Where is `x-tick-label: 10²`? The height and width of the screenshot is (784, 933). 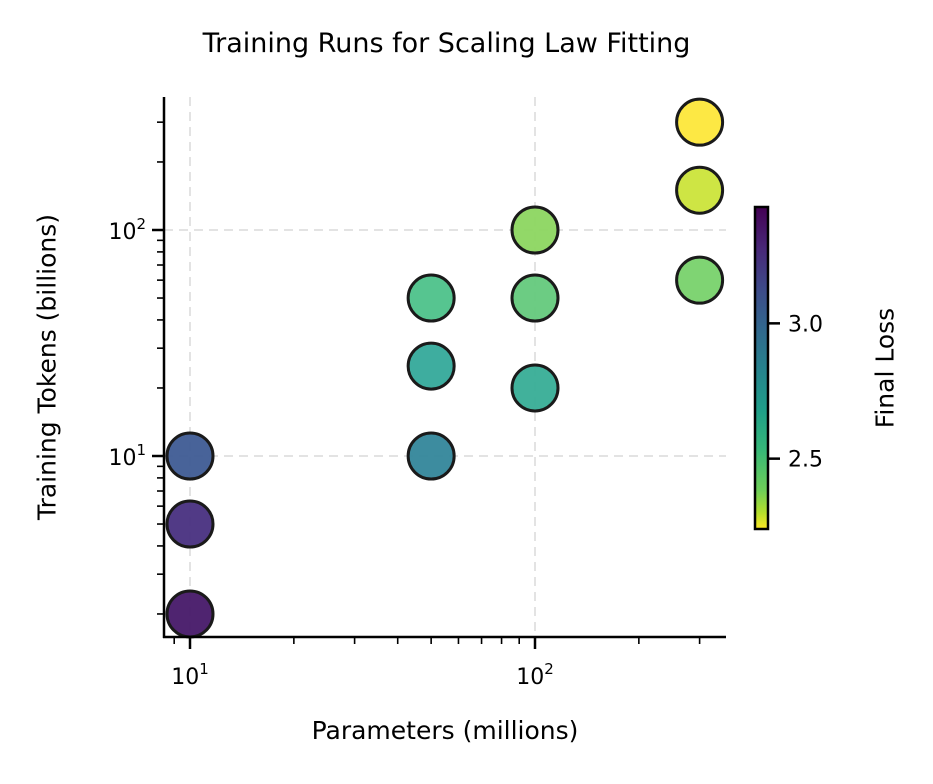 x-tick-label: 10² is located at coordinates (535, 675).